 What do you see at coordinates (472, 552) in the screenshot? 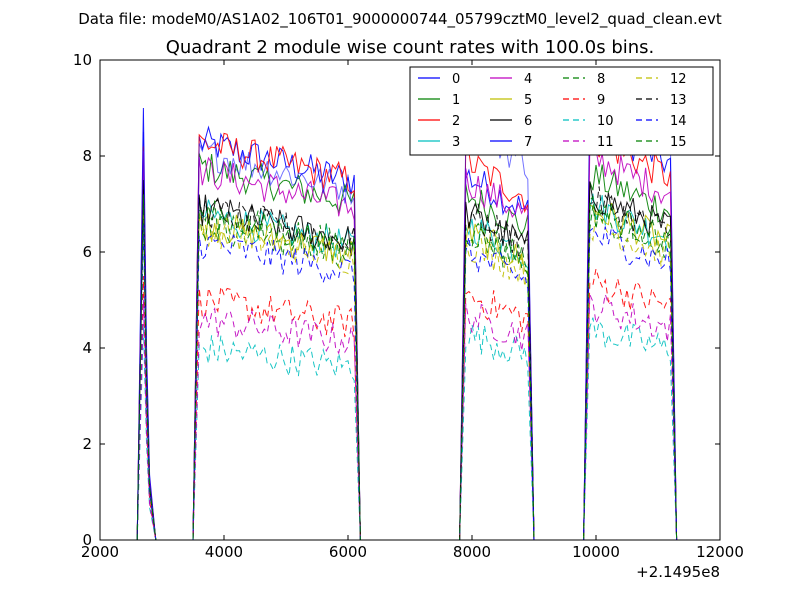
I see `x-tick-label: 8000` at bounding box center [472, 552].